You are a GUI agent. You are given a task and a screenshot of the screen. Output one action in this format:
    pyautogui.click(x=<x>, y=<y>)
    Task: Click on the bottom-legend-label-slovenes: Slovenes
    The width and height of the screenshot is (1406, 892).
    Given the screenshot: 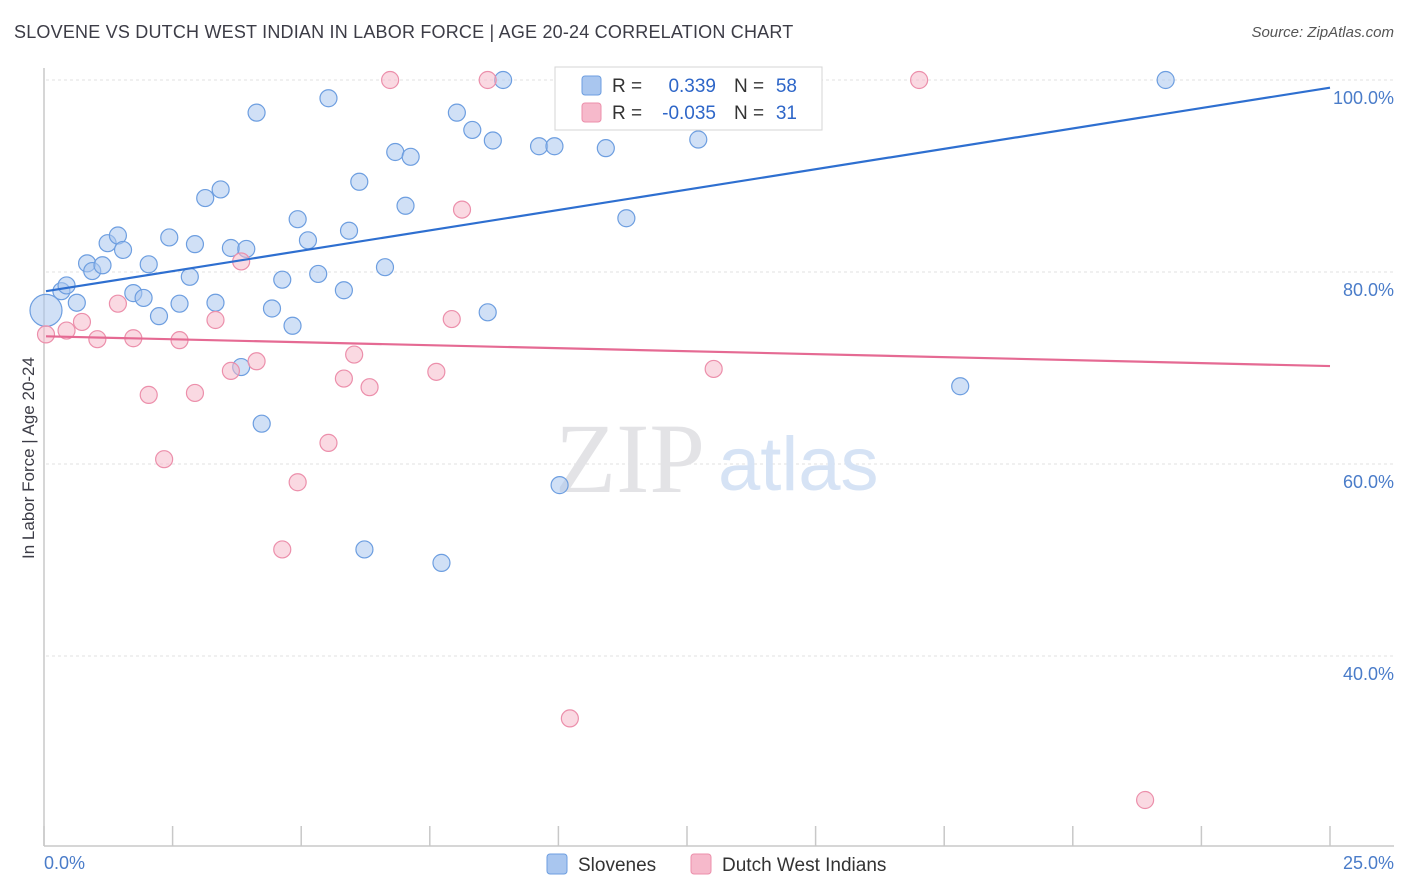 What is the action you would take?
    pyautogui.click(x=617, y=865)
    